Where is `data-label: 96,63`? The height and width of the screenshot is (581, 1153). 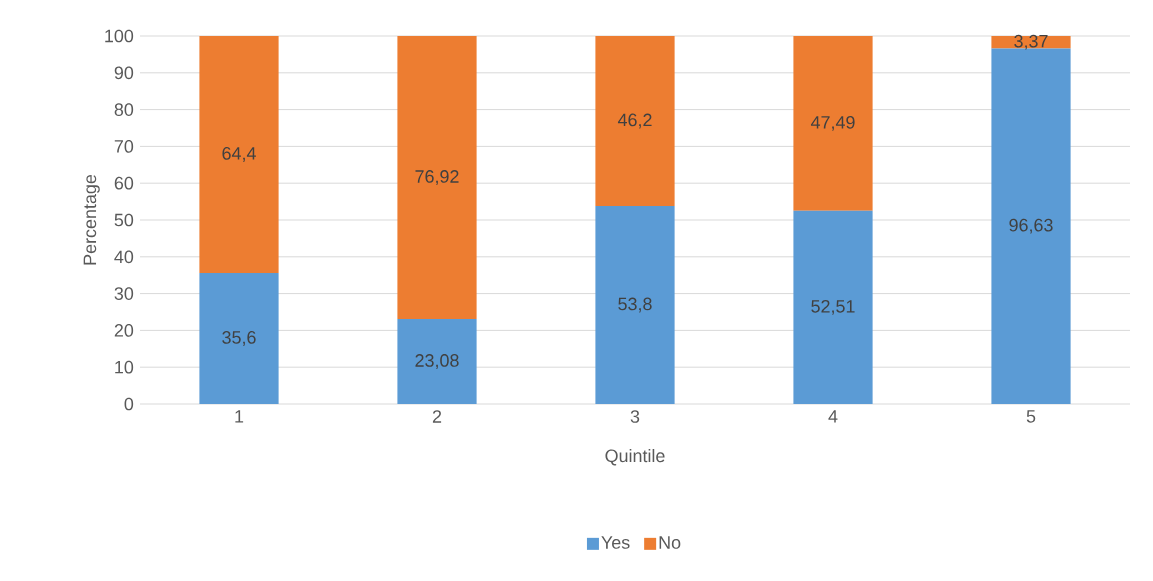 data-label: 96,63 is located at coordinates (1031, 226).